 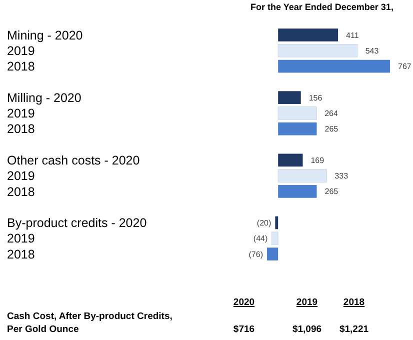 I want to click on y-tick-label: Milling - 2020, so click(x=44, y=97).